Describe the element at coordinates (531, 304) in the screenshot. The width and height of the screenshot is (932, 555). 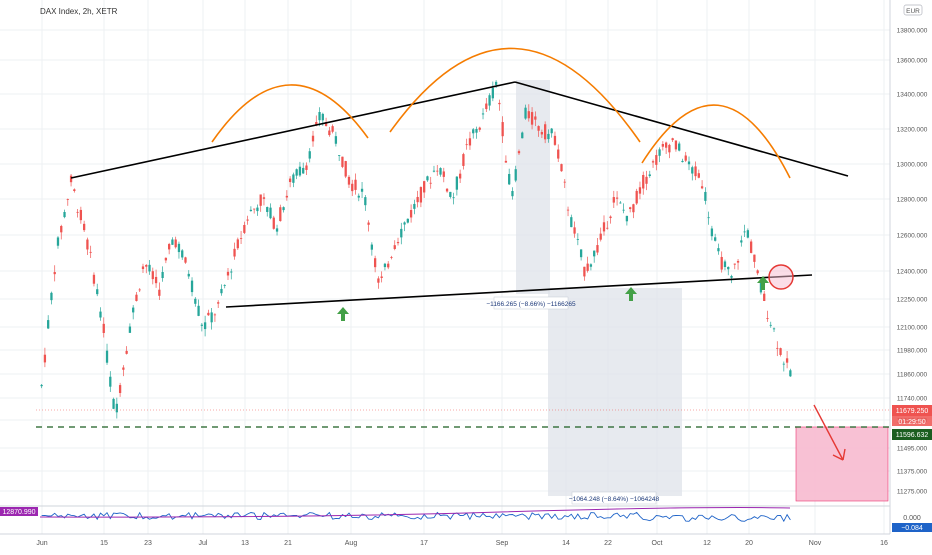
I see `measure-label-top: −1166.265 (−8.66%) −1166265` at that location.